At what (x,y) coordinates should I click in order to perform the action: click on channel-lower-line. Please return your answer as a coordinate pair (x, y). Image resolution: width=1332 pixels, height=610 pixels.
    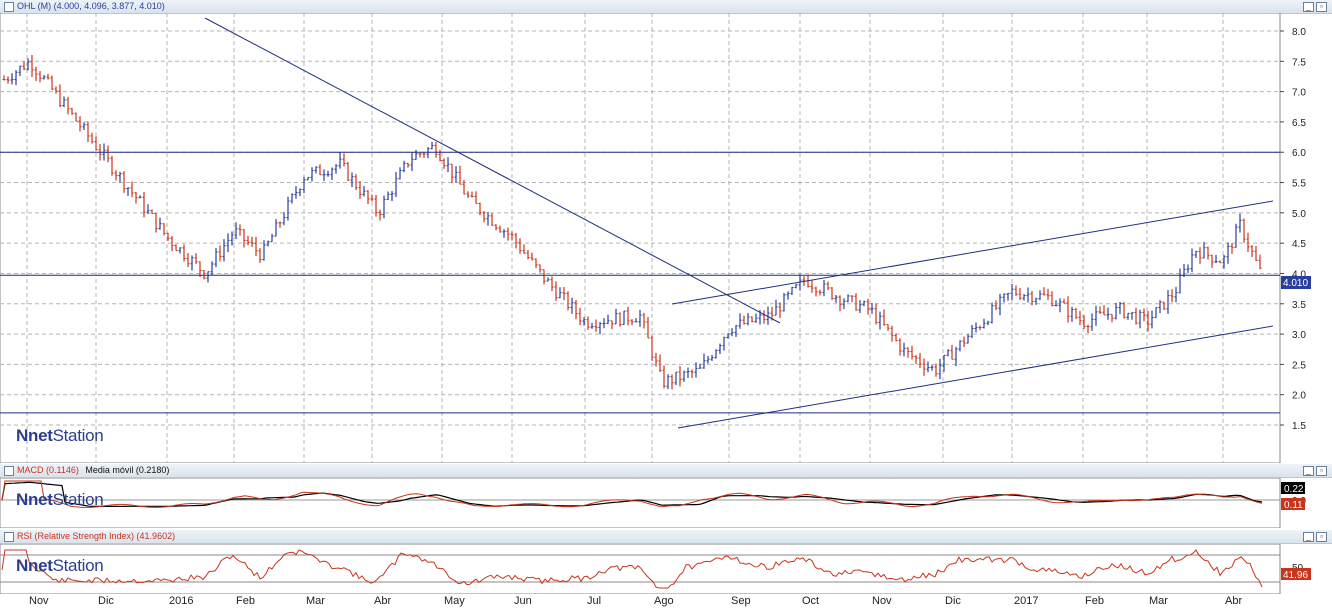
    Looking at the image, I should click on (975, 377).